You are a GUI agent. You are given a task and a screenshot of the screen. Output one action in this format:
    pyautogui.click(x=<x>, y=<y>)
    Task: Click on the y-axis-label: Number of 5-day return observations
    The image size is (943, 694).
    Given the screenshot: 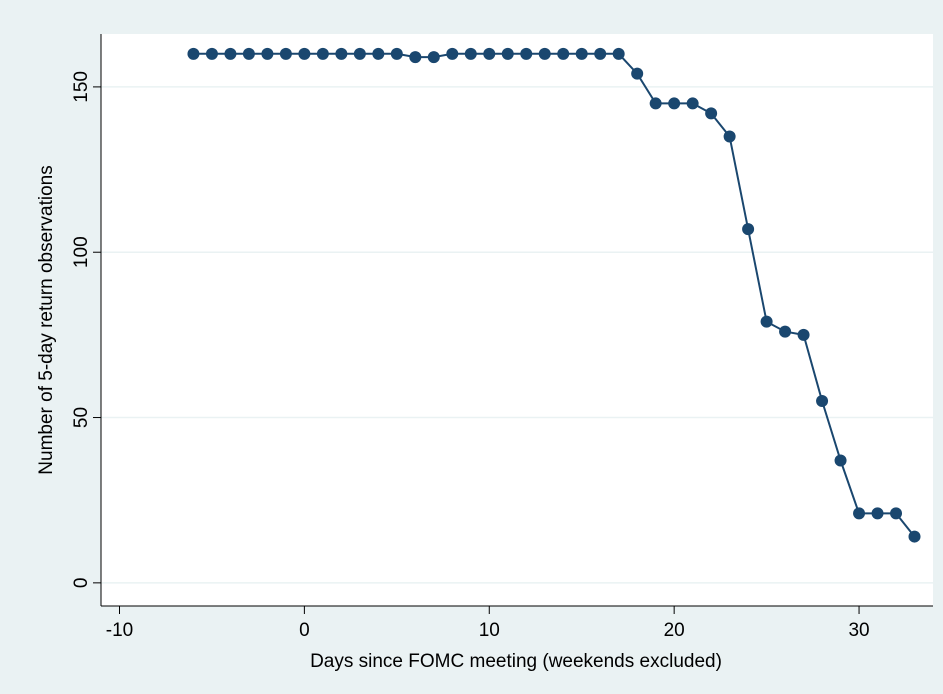 What is the action you would take?
    pyautogui.click(x=46, y=319)
    